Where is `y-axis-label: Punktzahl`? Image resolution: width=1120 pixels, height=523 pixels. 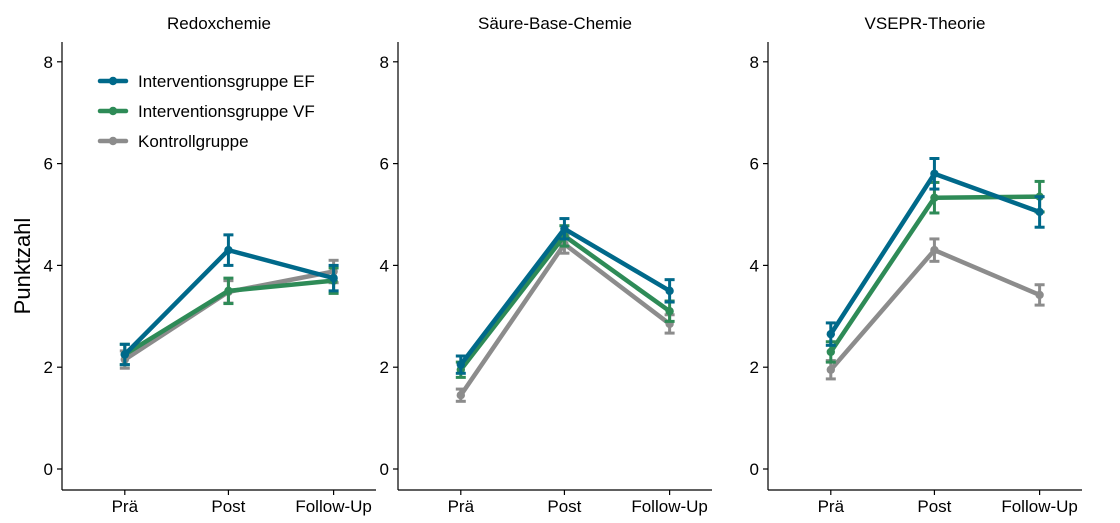 y-axis-label: Punktzahl is located at coordinates (22, 266).